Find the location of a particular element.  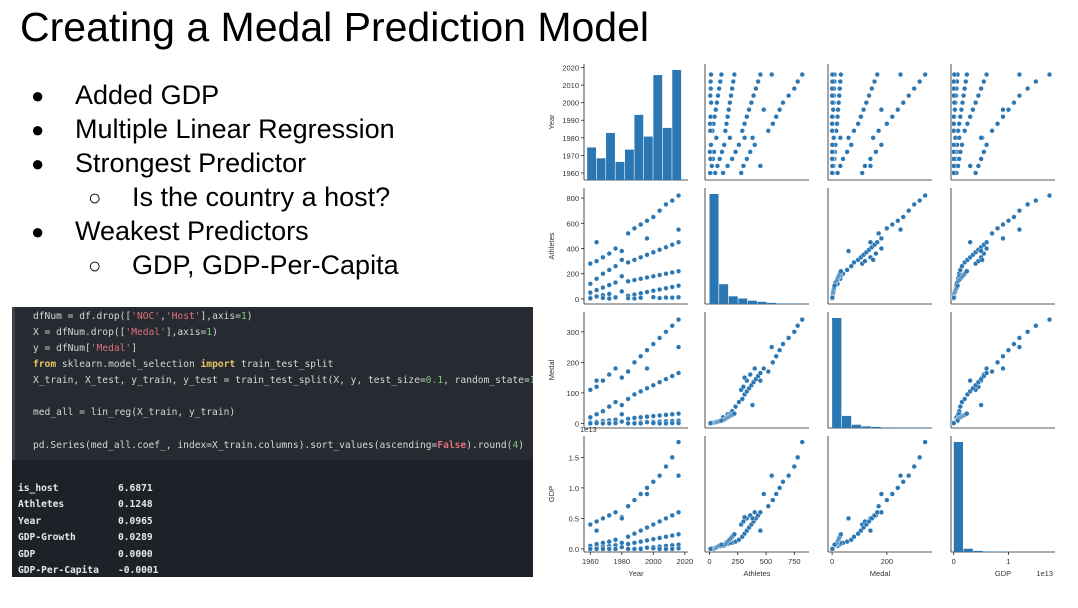

output-coef-value: 0.0965 is located at coordinates (135, 521).